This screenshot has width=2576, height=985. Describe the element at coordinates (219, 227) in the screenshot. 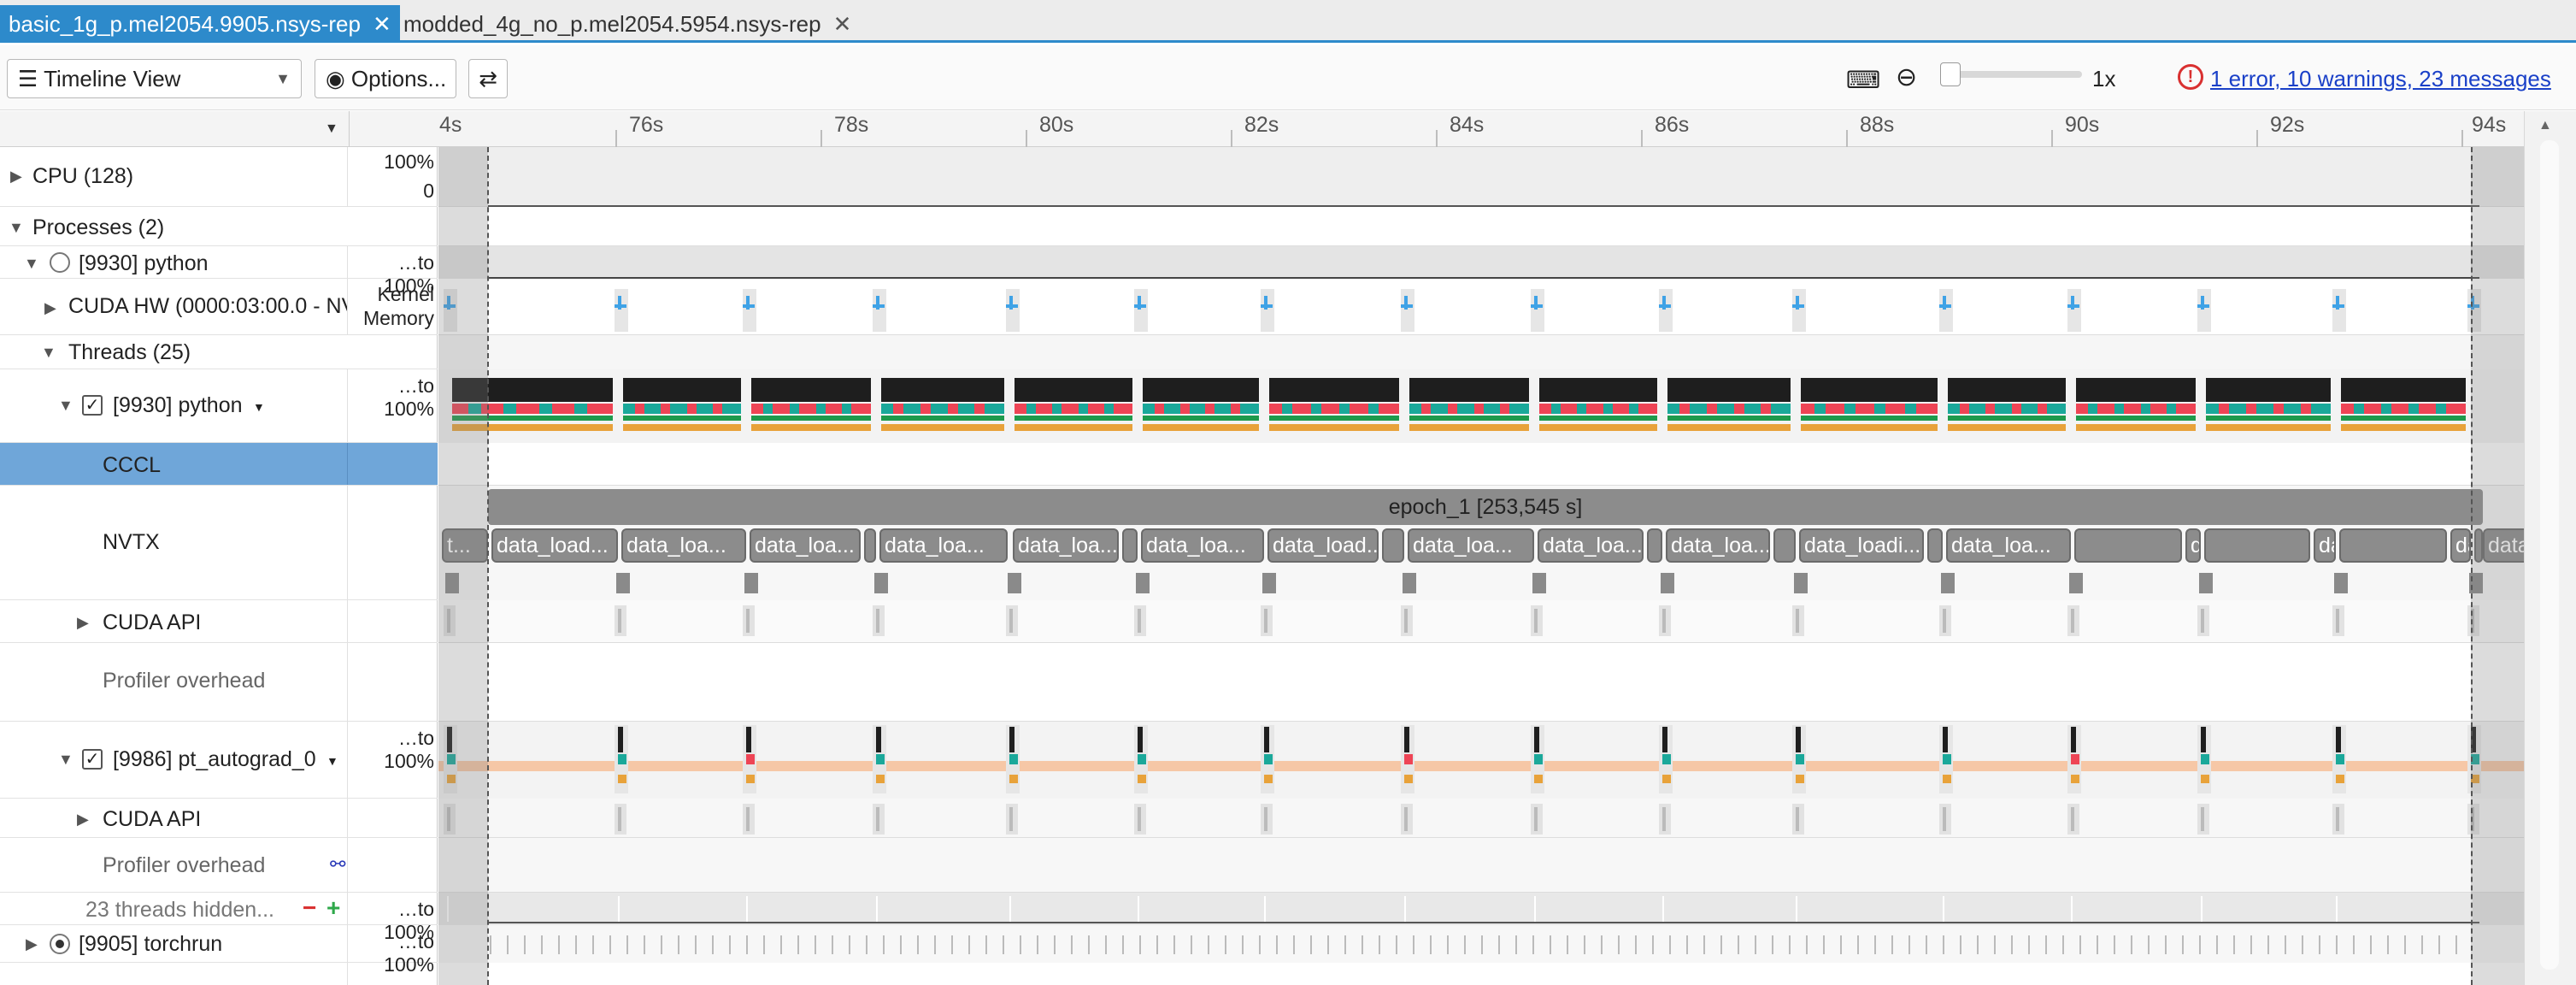

I see `row-processes: ▼ Processes (2)` at that location.